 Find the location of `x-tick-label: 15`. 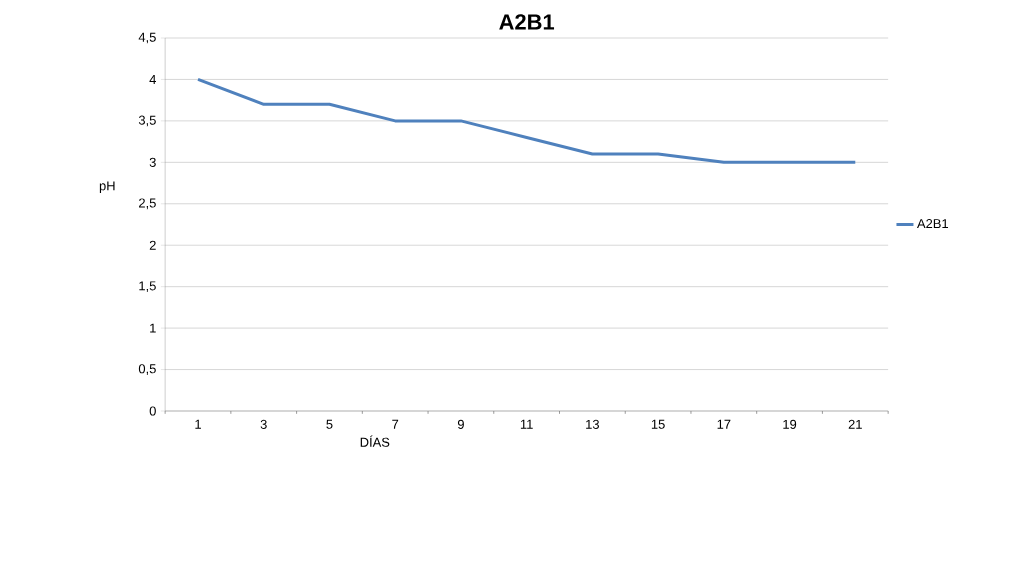

x-tick-label: 15 is located at coordinates (658, 424).